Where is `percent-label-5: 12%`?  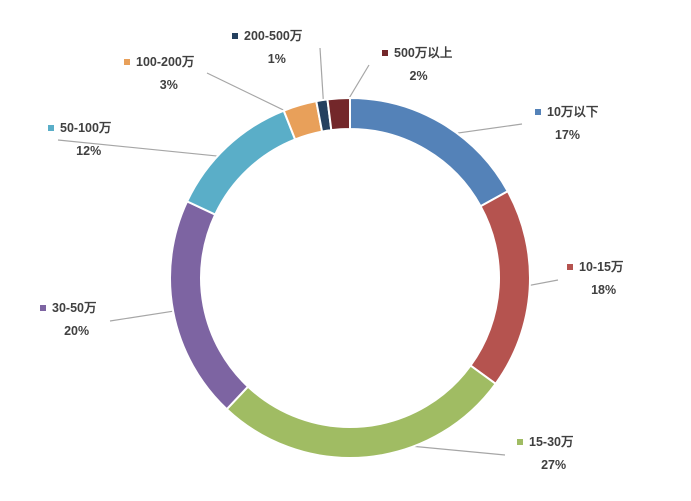
percent-label-5: 12% is located at coordinates (88, 151).